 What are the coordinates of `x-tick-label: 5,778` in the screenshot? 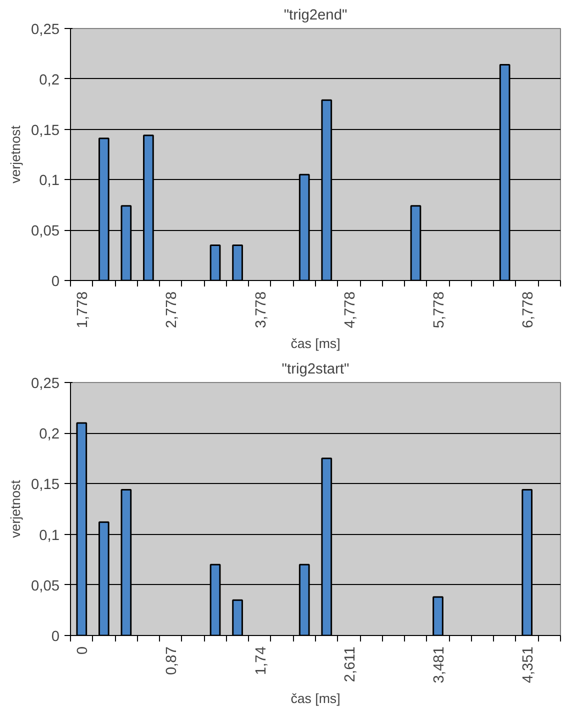 It's located at (440, 309).